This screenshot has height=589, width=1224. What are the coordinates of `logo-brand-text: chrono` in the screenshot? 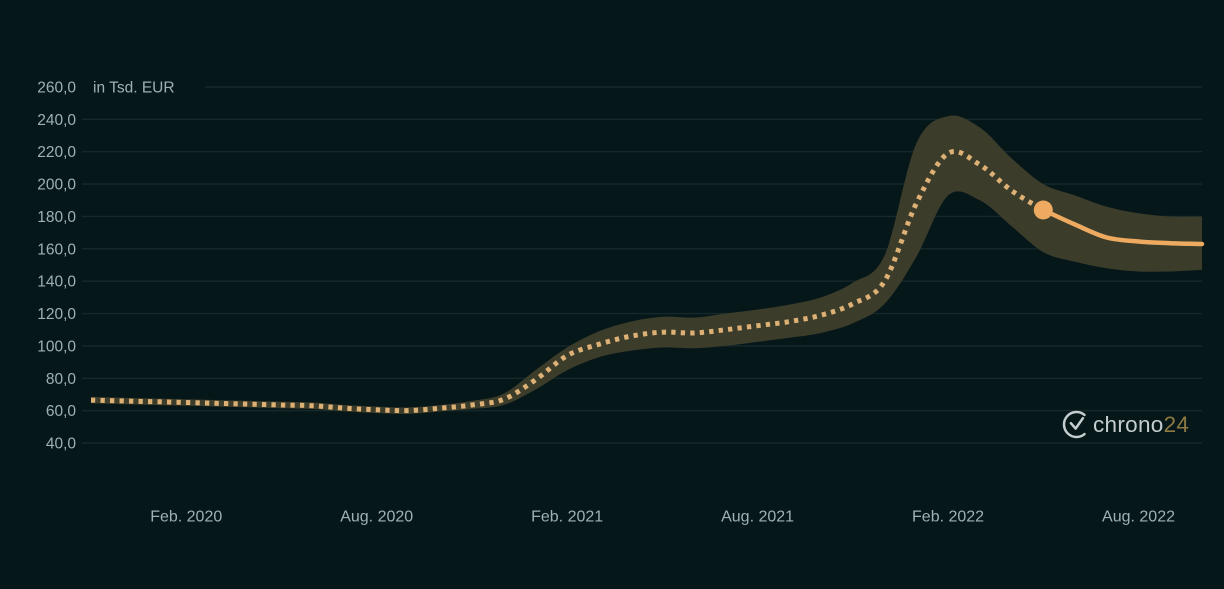 It's located at (1128, 424).